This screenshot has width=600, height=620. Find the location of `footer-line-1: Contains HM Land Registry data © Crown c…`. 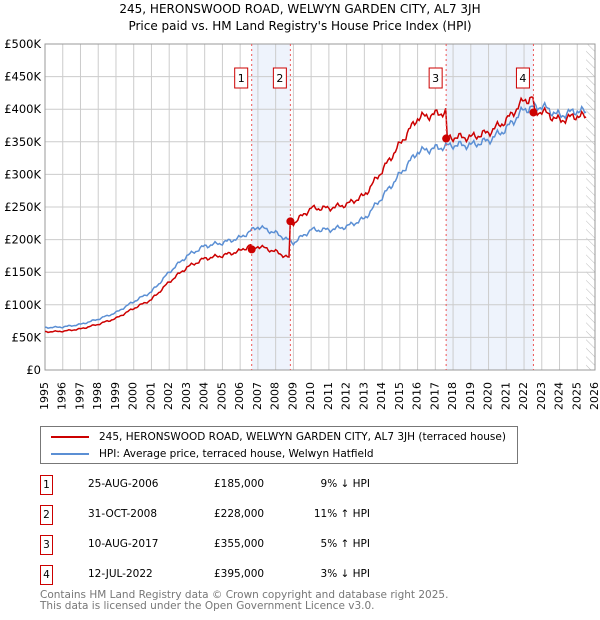

footer-line-1: Contains HM Land Registry data © Crown c… is located at coordinates (244, 595).